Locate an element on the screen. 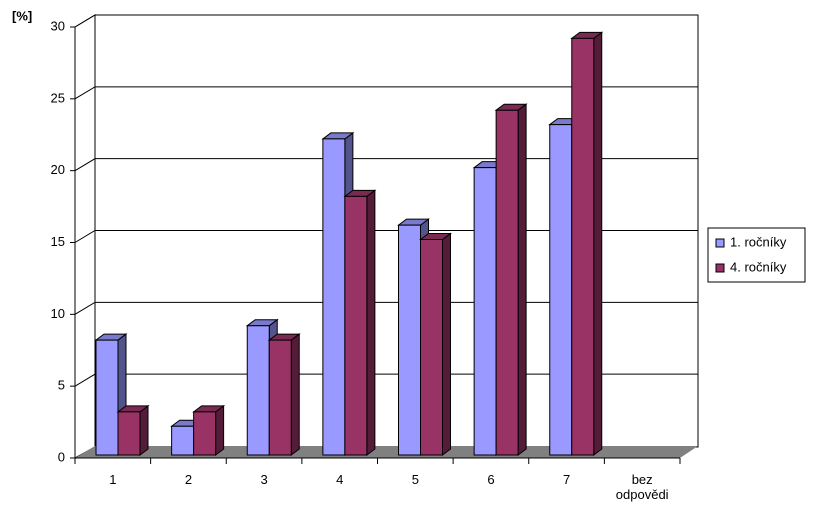 The height and width of the screenshot is (516, 818). y-tick-label: 25 is located at coordinates (58, 97).